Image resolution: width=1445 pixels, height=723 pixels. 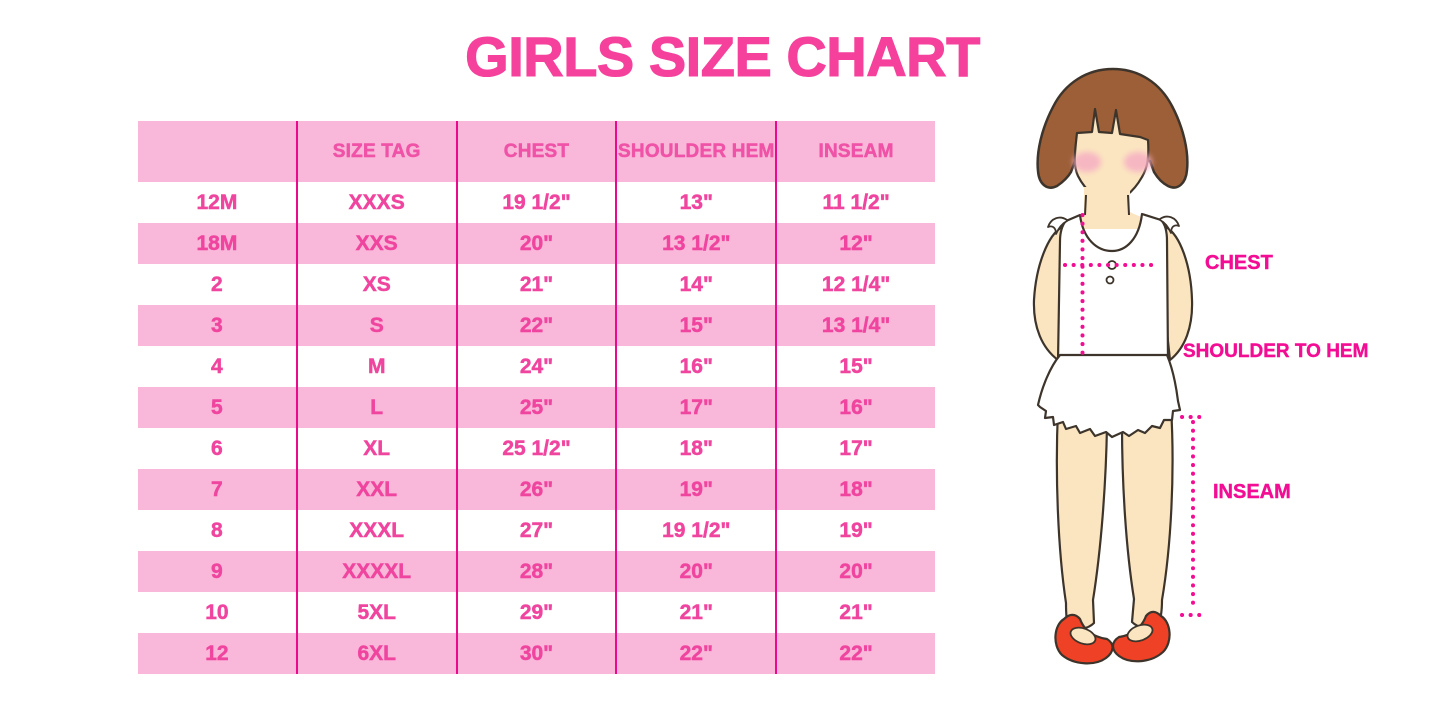 I want to click on table-cell: 27", so click(x=535, y=530).